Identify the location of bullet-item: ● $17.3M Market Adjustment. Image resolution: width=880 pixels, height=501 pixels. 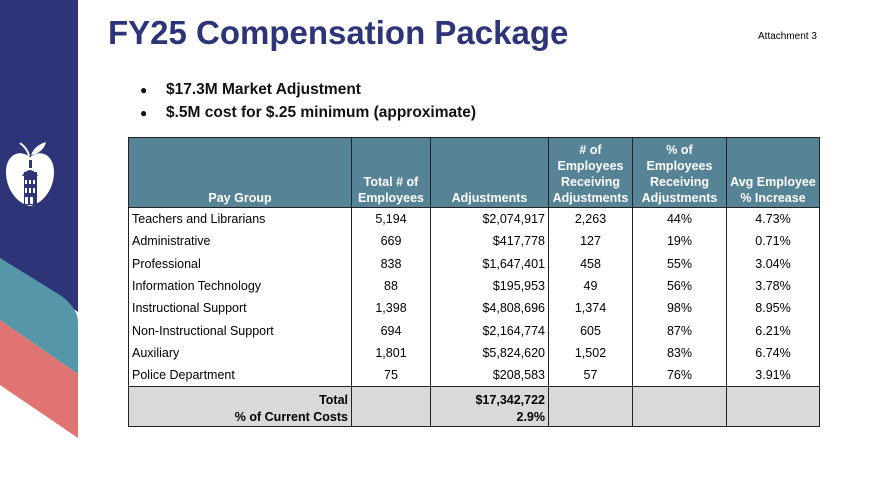
(308, 89).